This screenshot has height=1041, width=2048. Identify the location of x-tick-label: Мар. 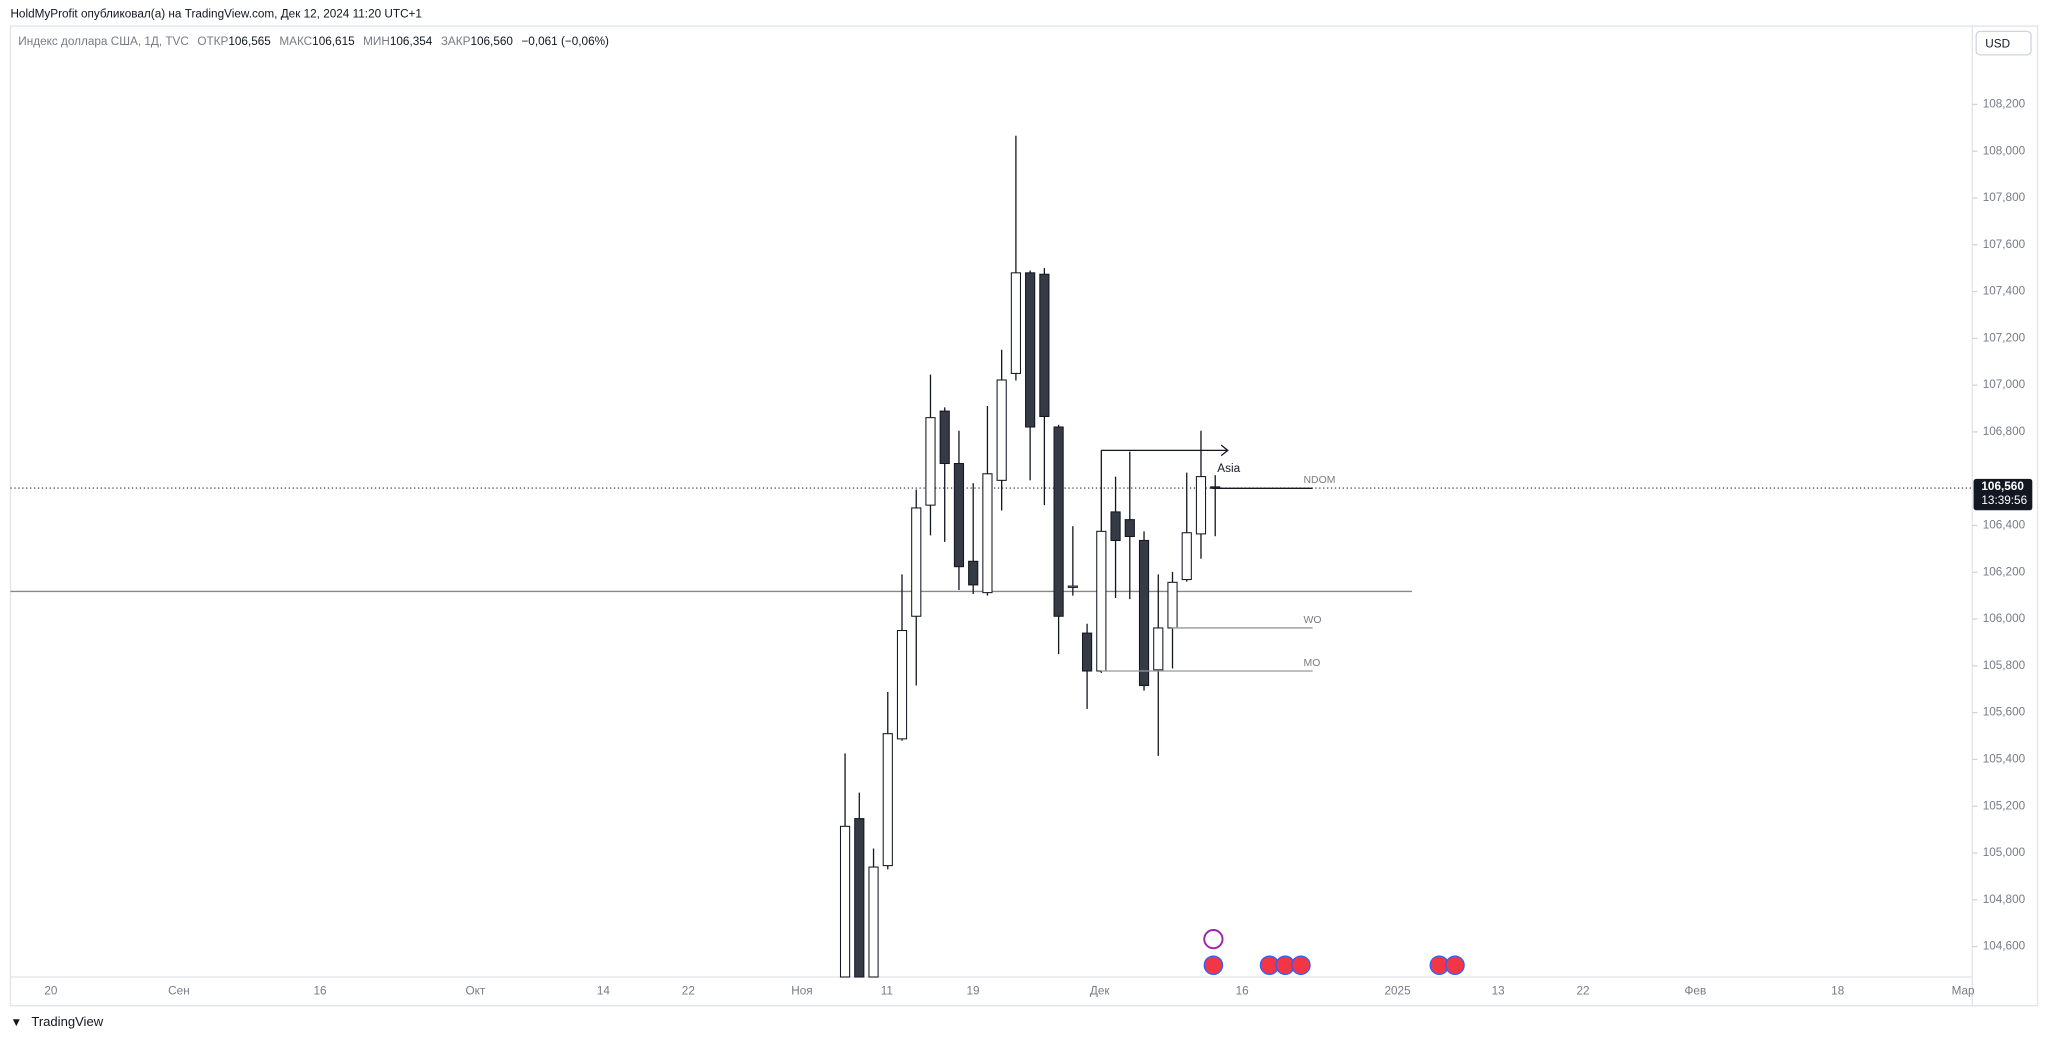
(1963, 990).